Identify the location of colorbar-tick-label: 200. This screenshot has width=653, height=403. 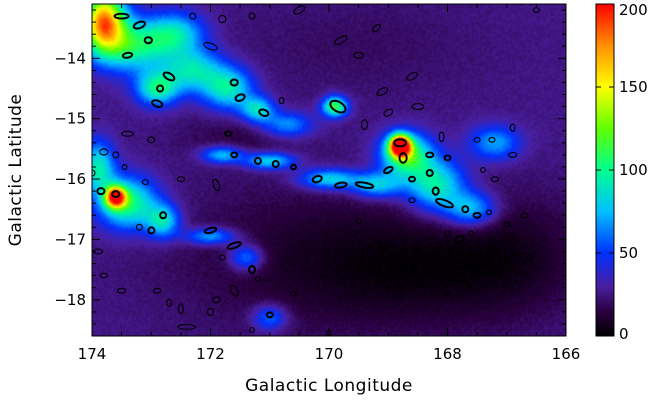
(633, 10).